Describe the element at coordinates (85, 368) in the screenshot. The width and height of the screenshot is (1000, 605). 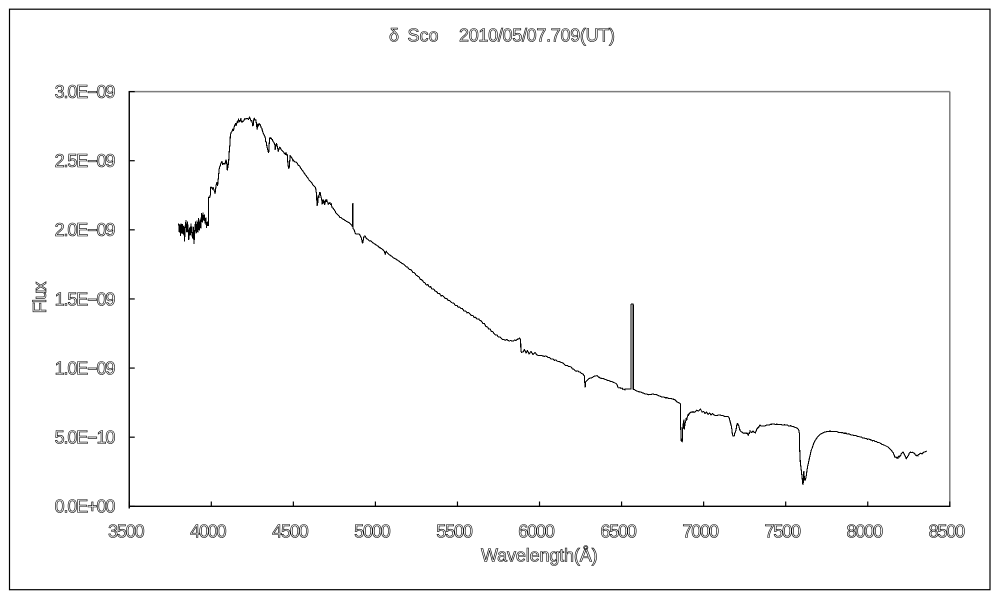
I see `svg-text: 1.0E−09` at that location.